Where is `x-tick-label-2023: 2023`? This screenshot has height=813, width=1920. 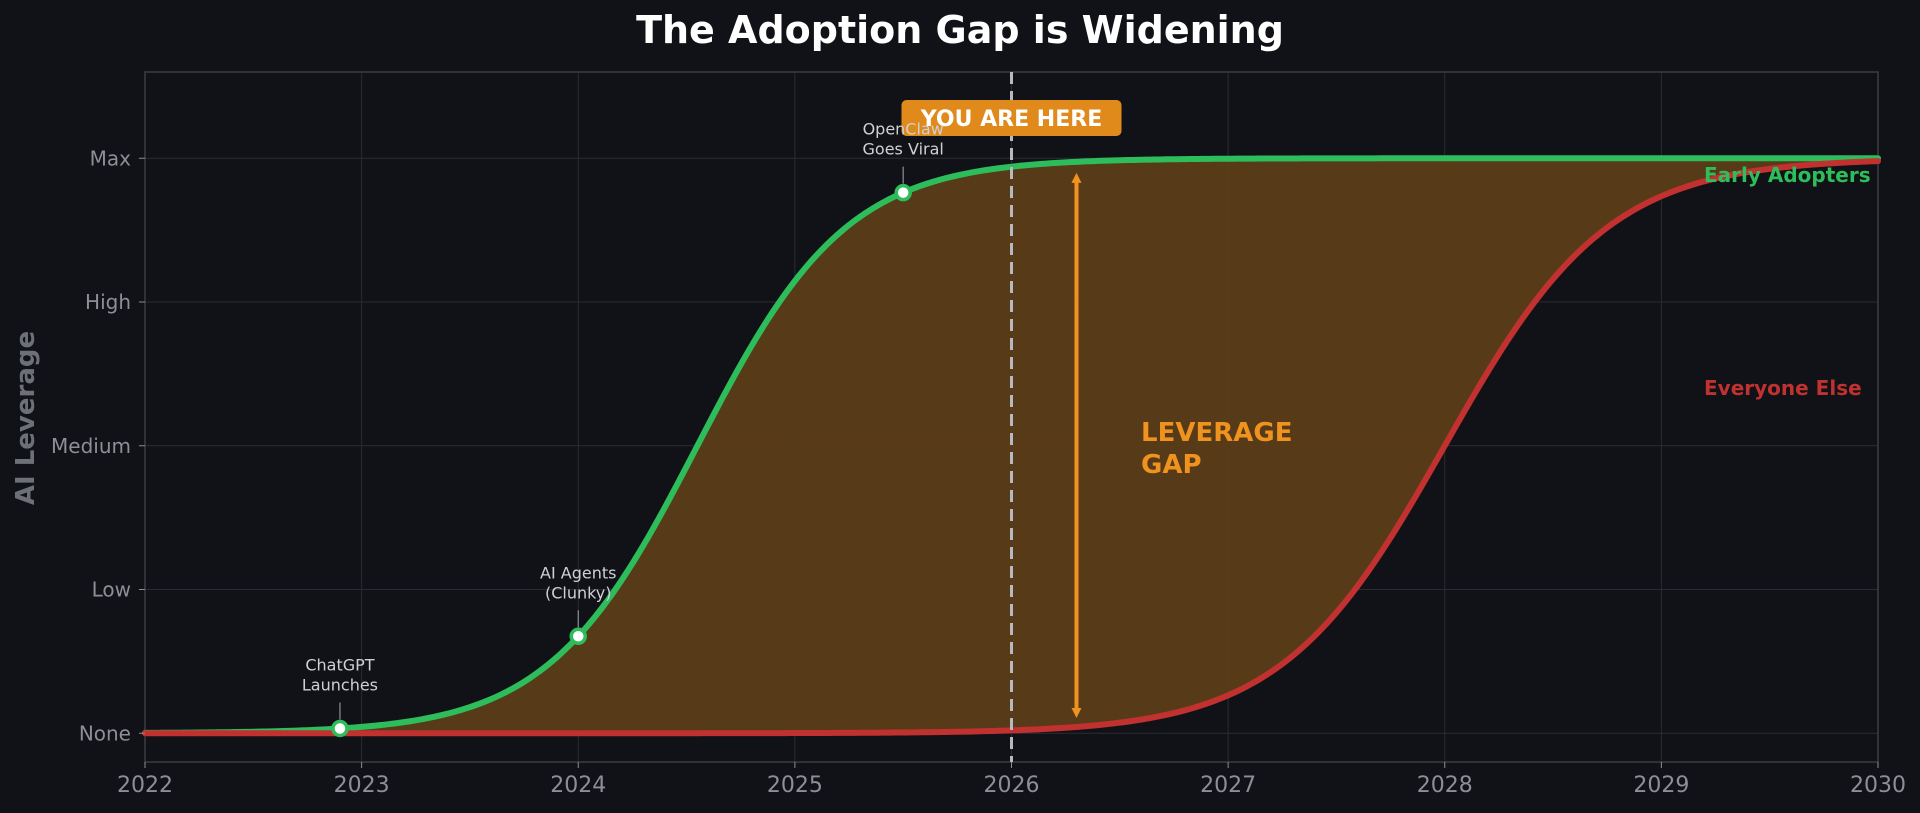 x-tick-label-2023: 2023 is located at coordinates (362, 785).